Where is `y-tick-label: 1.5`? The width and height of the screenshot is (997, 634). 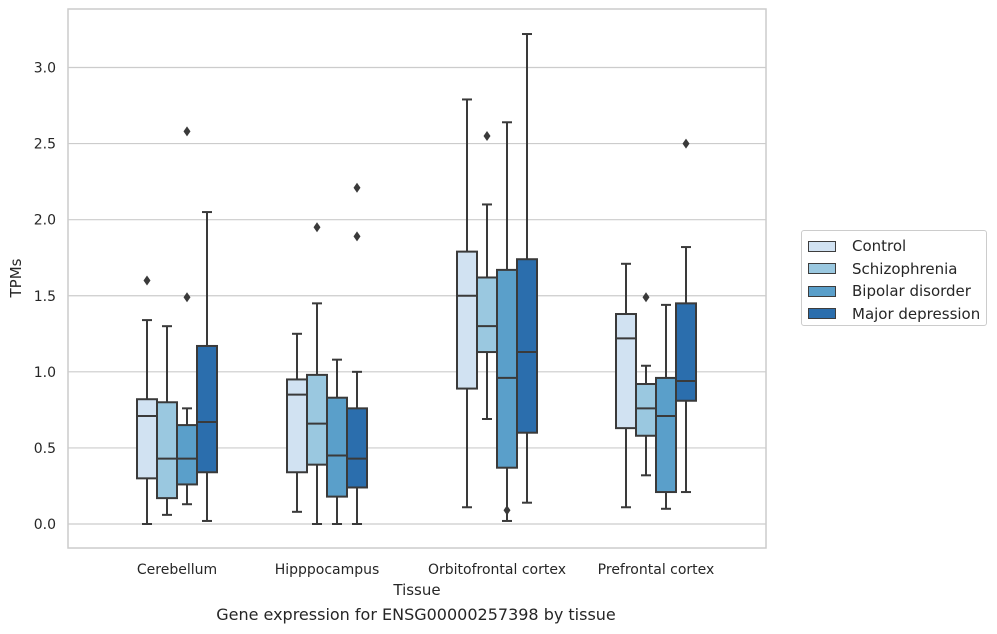
y-tick-label: 1.5 is located at coordinates (45, 297).